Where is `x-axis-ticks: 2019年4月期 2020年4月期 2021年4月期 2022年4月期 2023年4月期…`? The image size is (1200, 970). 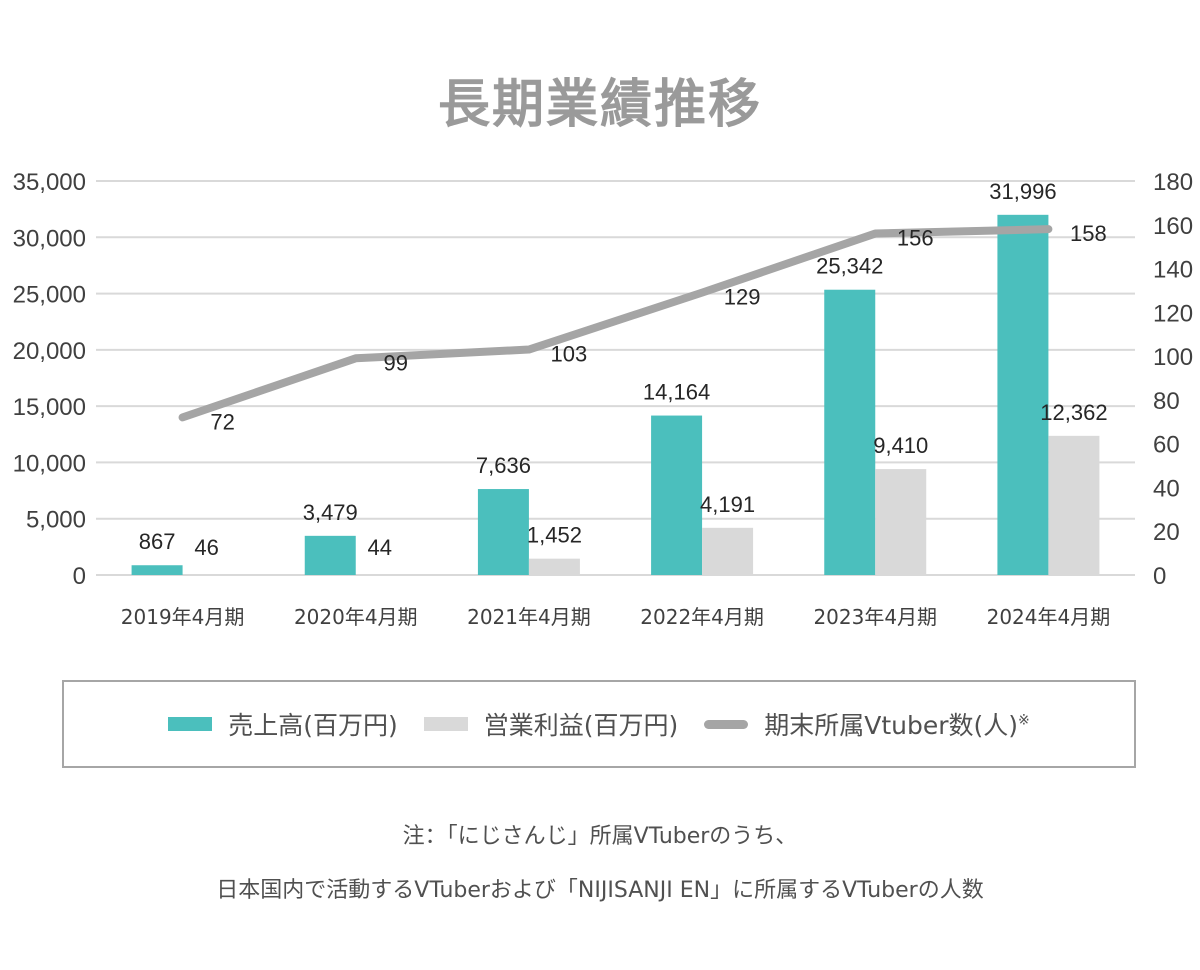
x-axis-ticks: 2019年4月期 2020年4月期 2021年4月期 2022年4月期 2023年4月期… is located at coordinates (615, 617).